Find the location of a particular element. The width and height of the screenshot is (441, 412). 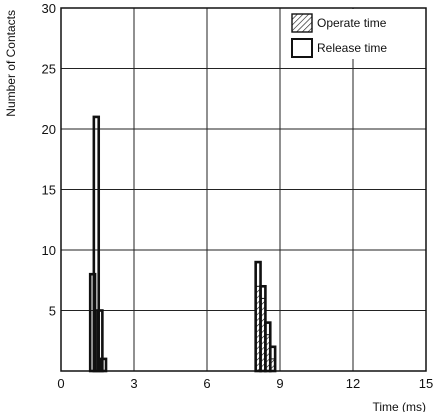

legend-swatch-release is located at coordinates (302, 48).